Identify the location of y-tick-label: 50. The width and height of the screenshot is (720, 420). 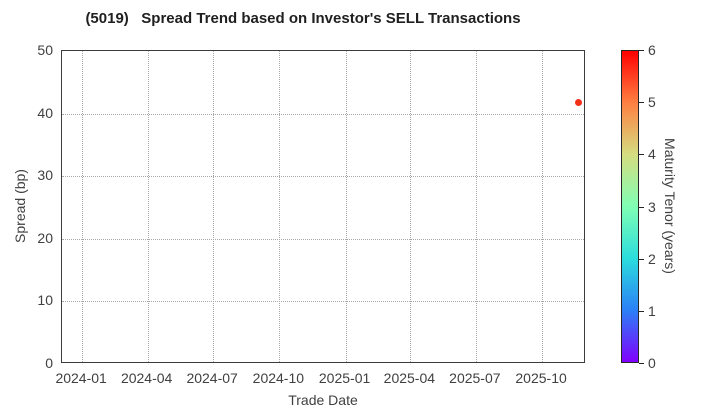
(45, 50).